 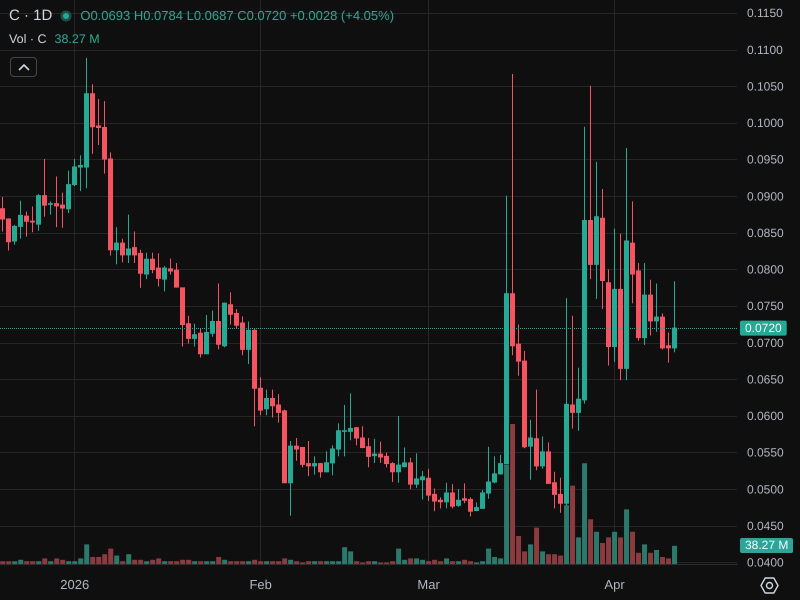 I want to click on annotation: 38.27 M, so click(x=77, y=39).